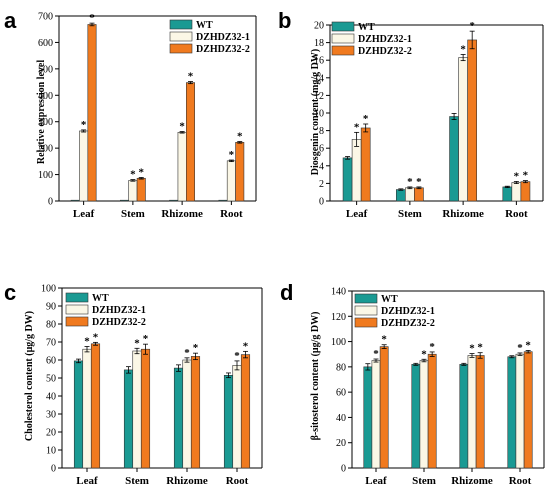 The height and width of the screenshot is (494, 550). What do you see at coordinates (319, 43) in the screenshot?
I see `y-tick-label: 18` at bounding box center [319, 43].